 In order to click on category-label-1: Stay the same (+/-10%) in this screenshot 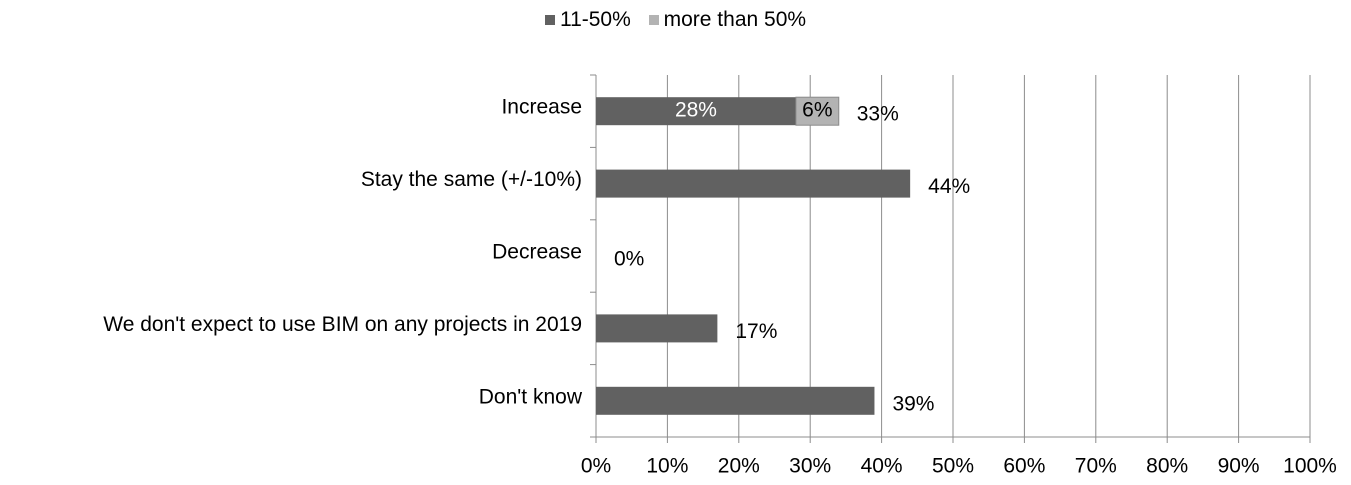, I will do `click(471, 179)`.